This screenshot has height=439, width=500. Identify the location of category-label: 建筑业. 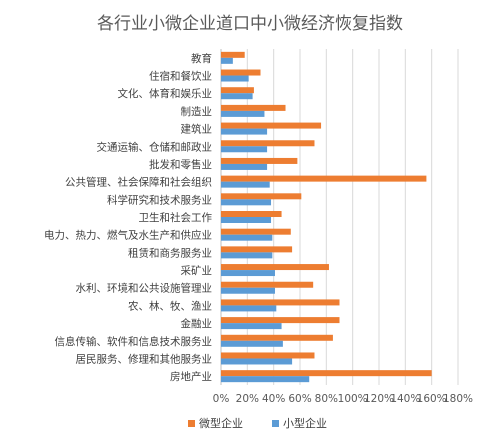
(197, 129).